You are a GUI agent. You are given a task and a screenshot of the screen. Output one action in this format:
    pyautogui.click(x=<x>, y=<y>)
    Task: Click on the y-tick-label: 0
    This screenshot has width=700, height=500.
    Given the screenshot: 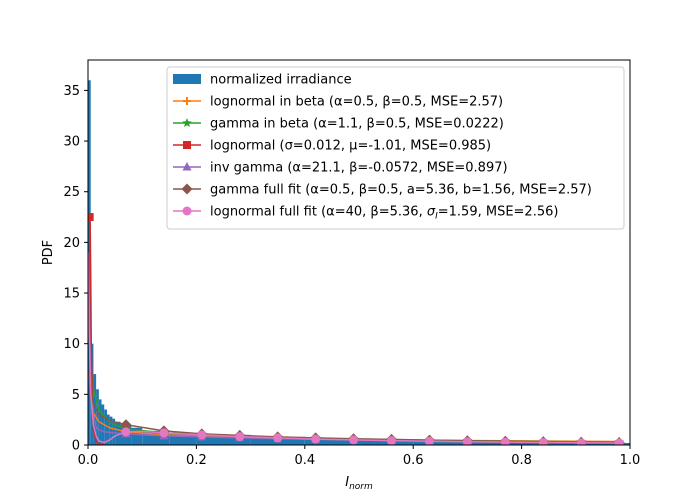 What is the action you would take?
    pyautogui.click(x=76, y=446)
    